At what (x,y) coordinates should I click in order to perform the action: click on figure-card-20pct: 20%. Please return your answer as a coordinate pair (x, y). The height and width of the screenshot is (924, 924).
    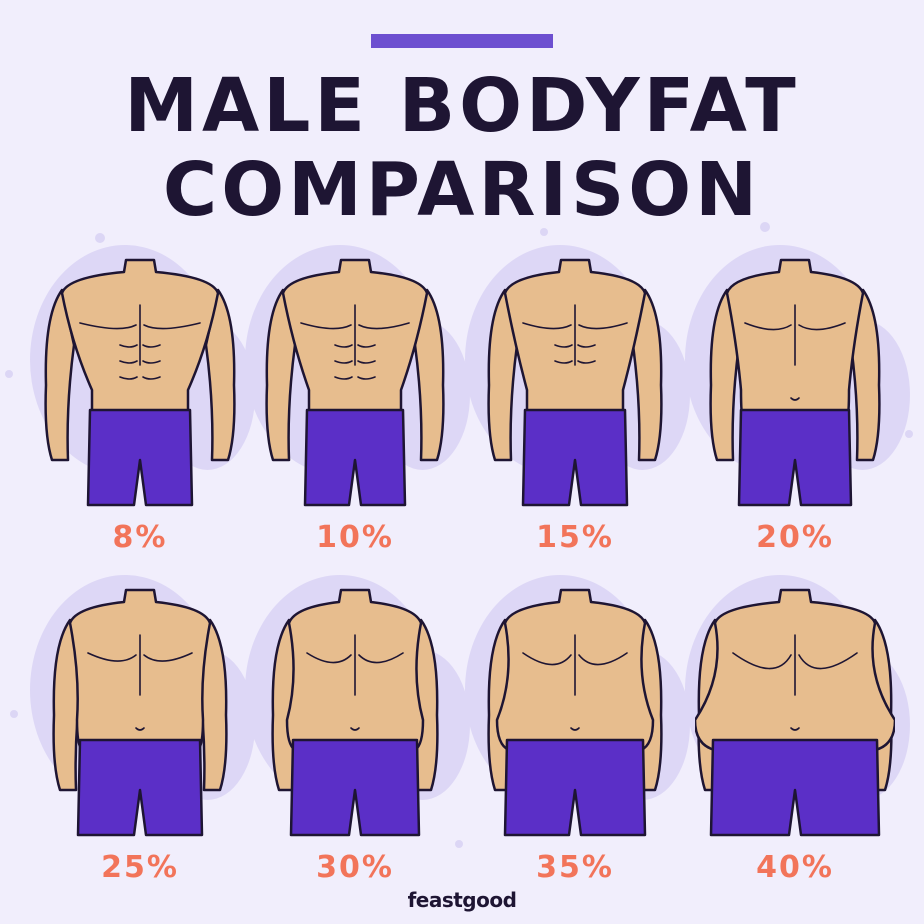
    Looking at the image, I should click on (797, 405).